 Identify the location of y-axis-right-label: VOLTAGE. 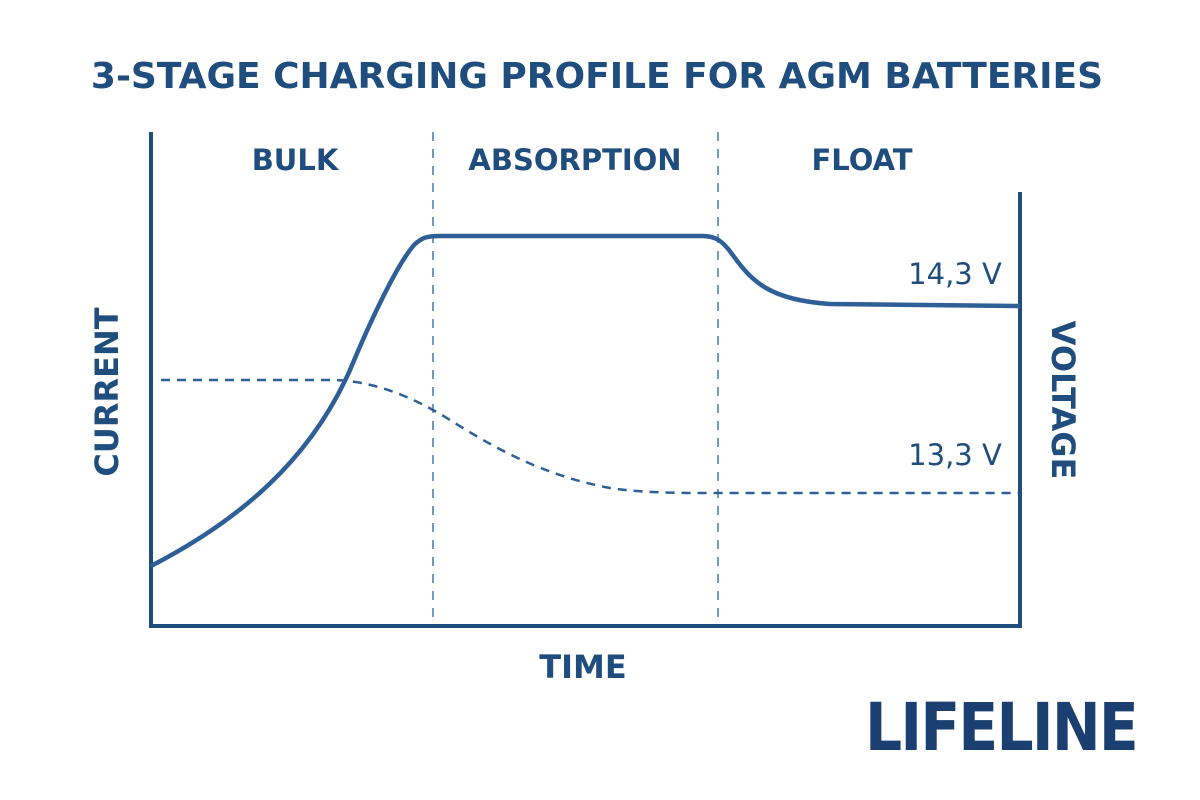
(1063, 400).